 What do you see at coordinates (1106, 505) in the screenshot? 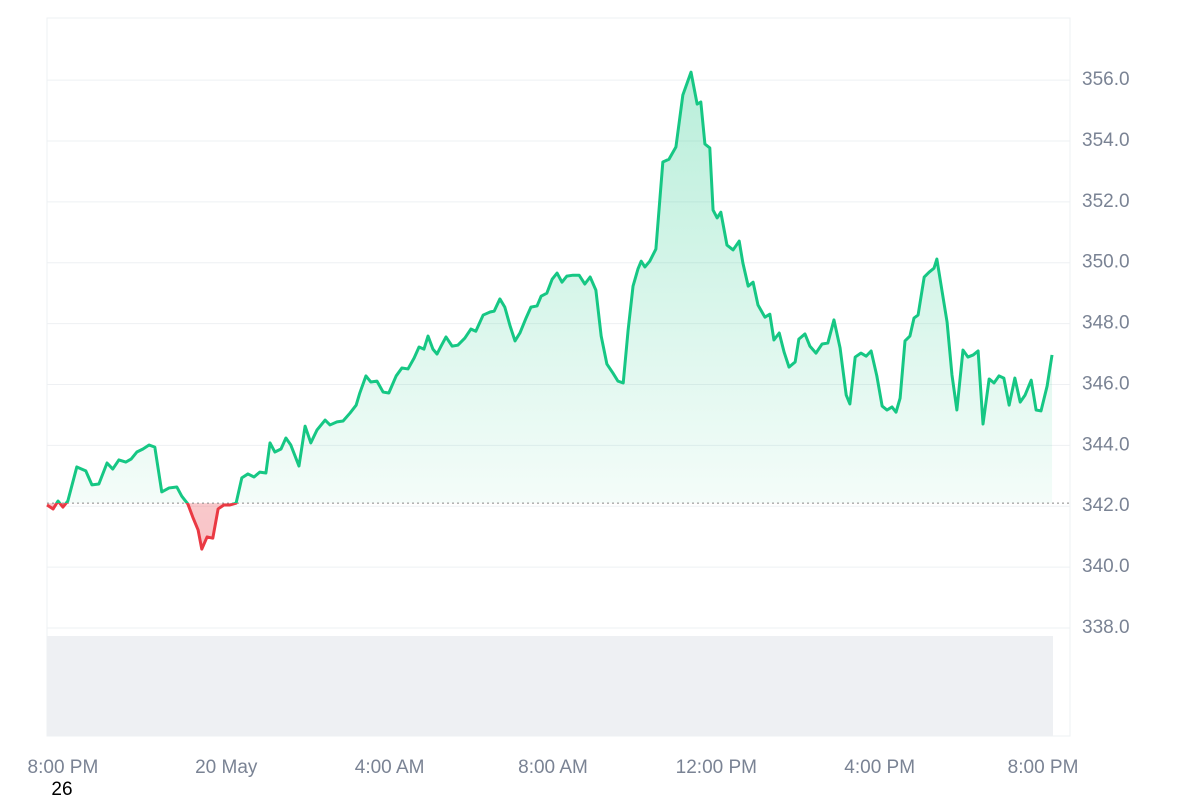
I see `y-tick-label: 342.0` at bounding box center [1106, 505].